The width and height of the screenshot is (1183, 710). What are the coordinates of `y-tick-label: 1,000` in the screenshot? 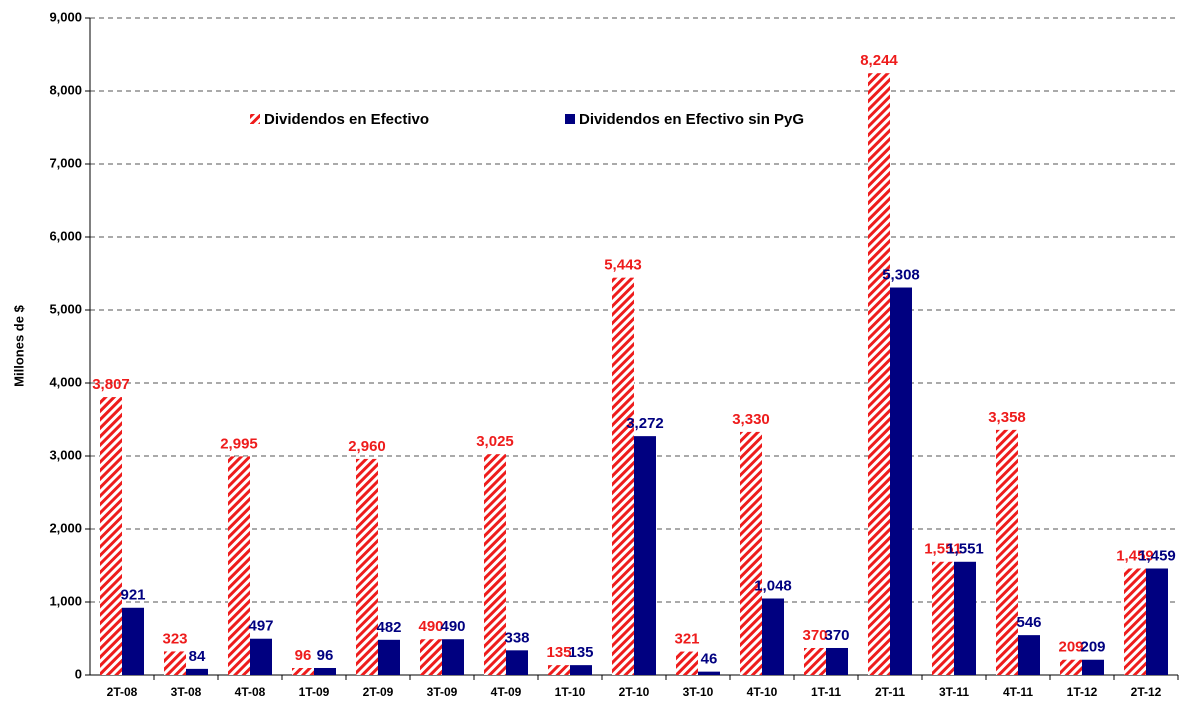 It's located at (65, 600).